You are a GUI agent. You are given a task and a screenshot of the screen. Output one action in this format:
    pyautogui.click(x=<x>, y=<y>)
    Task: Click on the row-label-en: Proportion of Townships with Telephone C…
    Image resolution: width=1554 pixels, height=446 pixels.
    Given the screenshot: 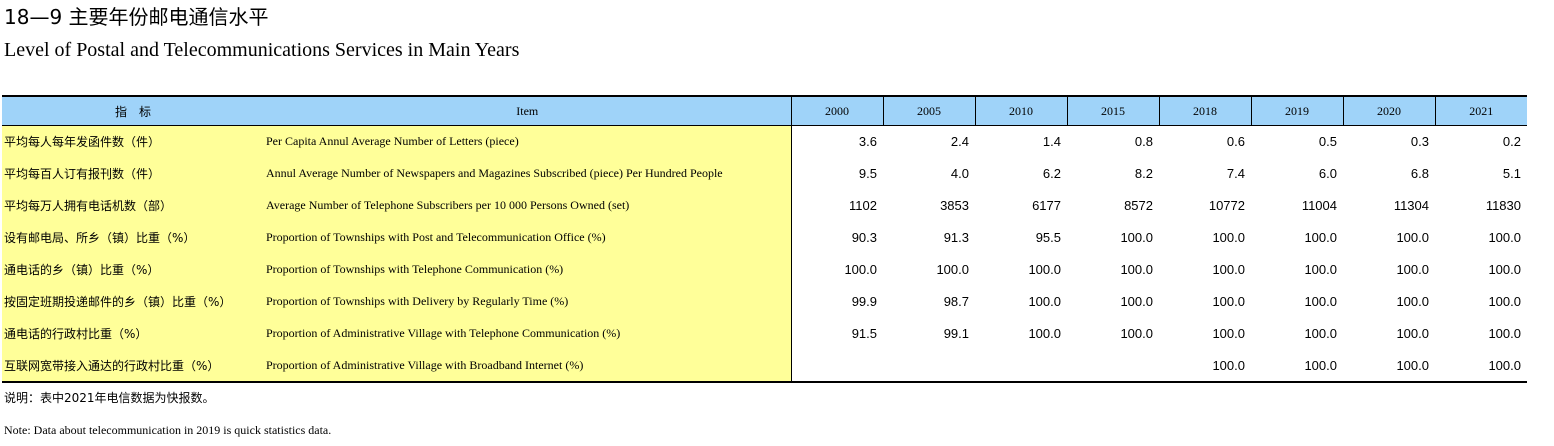 What is the action you would take?
    pyautogui.click(x=528, y=269)
    